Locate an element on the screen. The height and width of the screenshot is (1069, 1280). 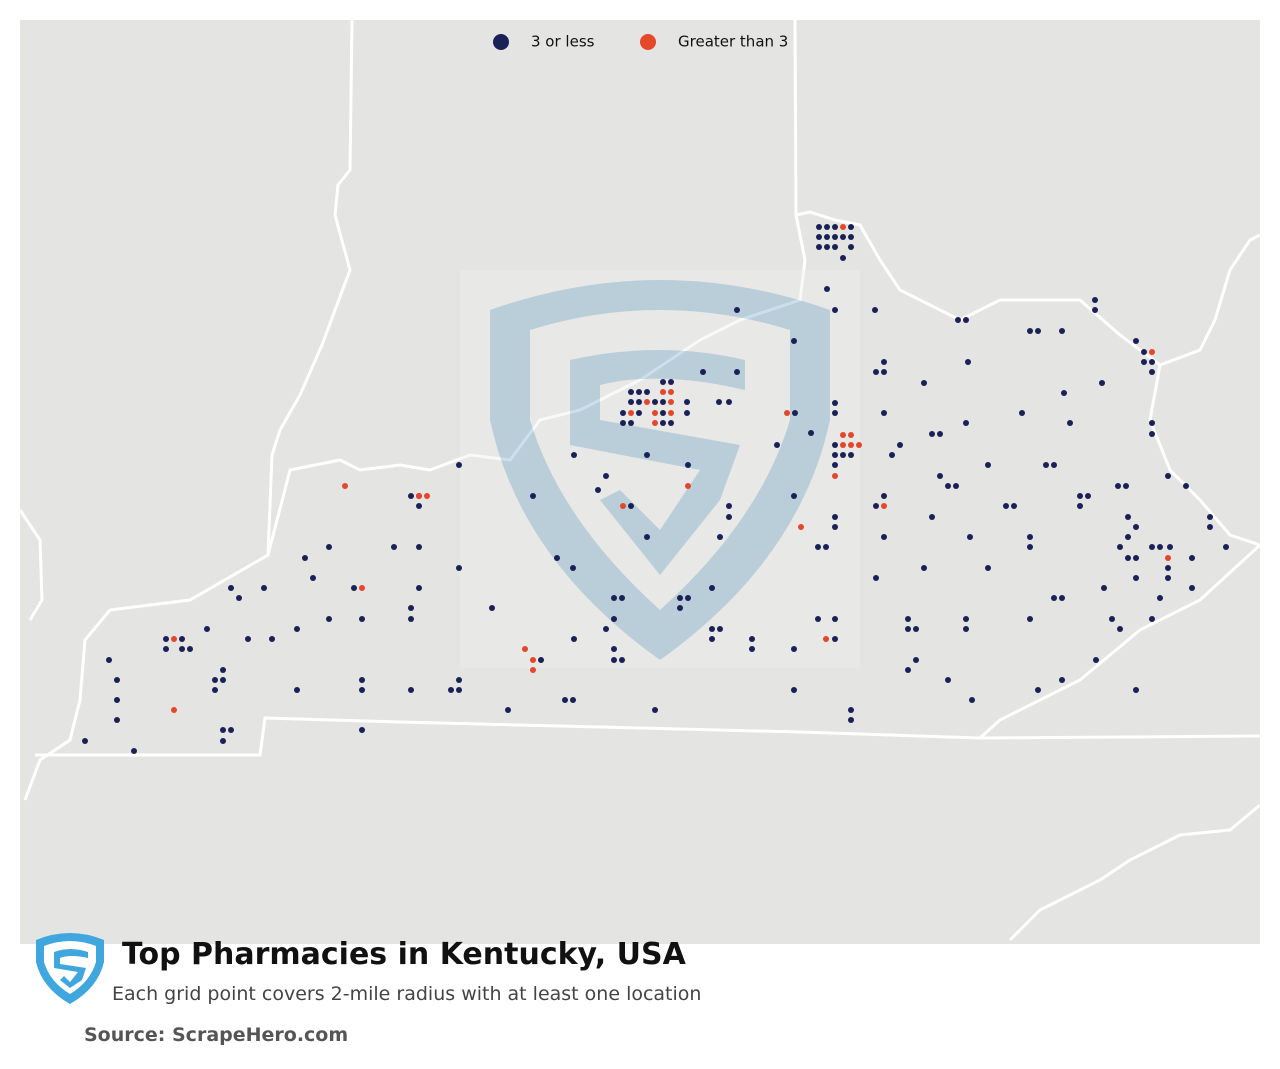
watermark is located at coordinates (660, 469).